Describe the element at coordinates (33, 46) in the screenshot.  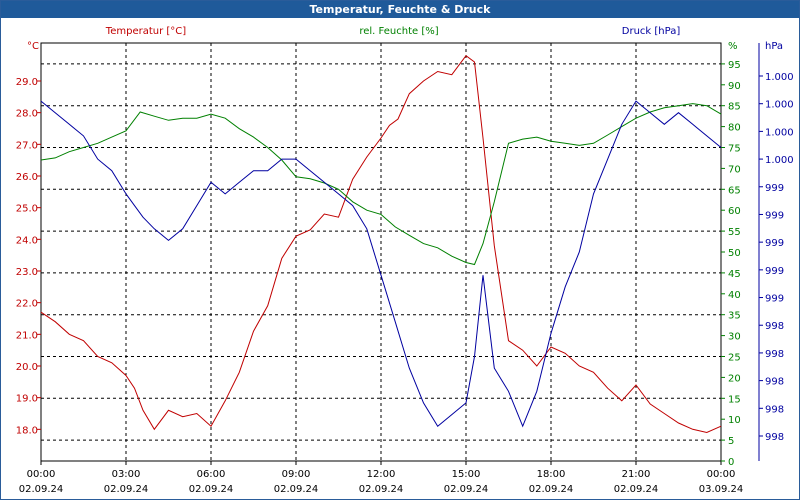
I see `temperature-unit-label: °C` at that location.